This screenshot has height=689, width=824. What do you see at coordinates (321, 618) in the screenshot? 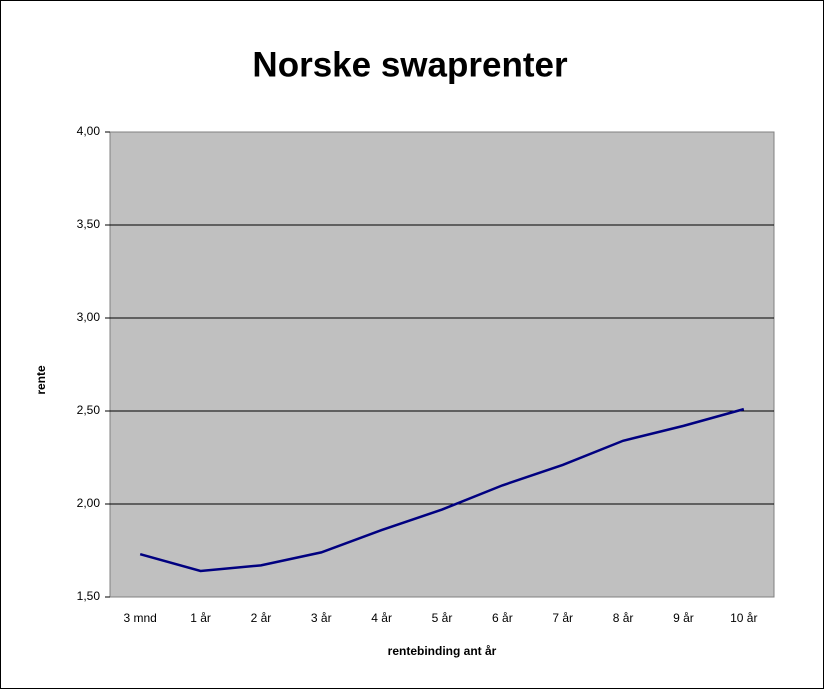
I see `x-tick-label: 3 år` at bounding box center [321, 618].